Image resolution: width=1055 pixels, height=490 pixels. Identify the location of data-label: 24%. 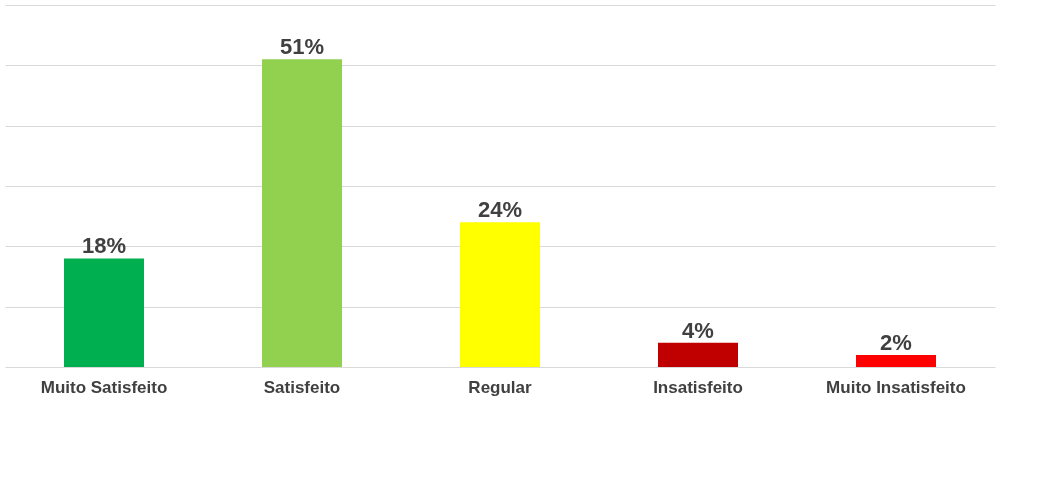
(500, 210).